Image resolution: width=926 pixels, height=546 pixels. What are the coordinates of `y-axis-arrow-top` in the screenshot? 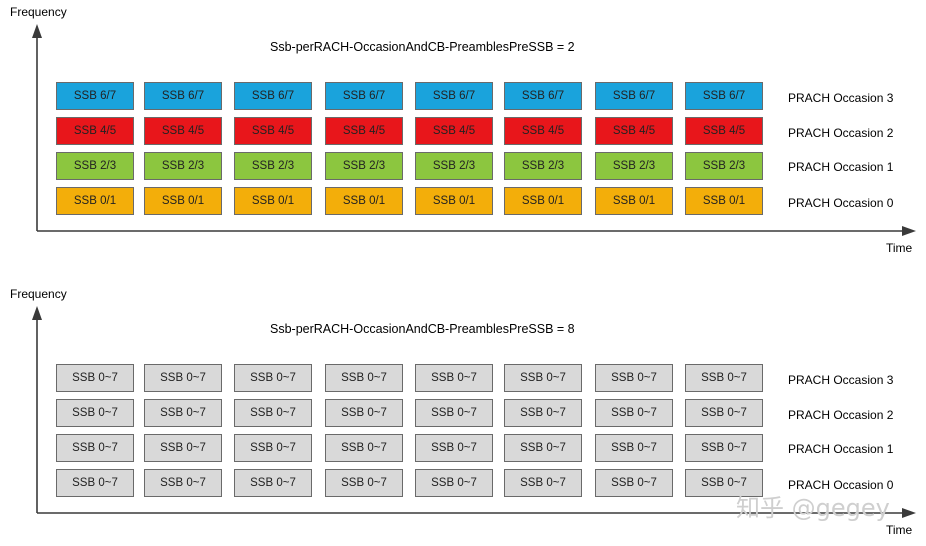 It's located at (37, 31).